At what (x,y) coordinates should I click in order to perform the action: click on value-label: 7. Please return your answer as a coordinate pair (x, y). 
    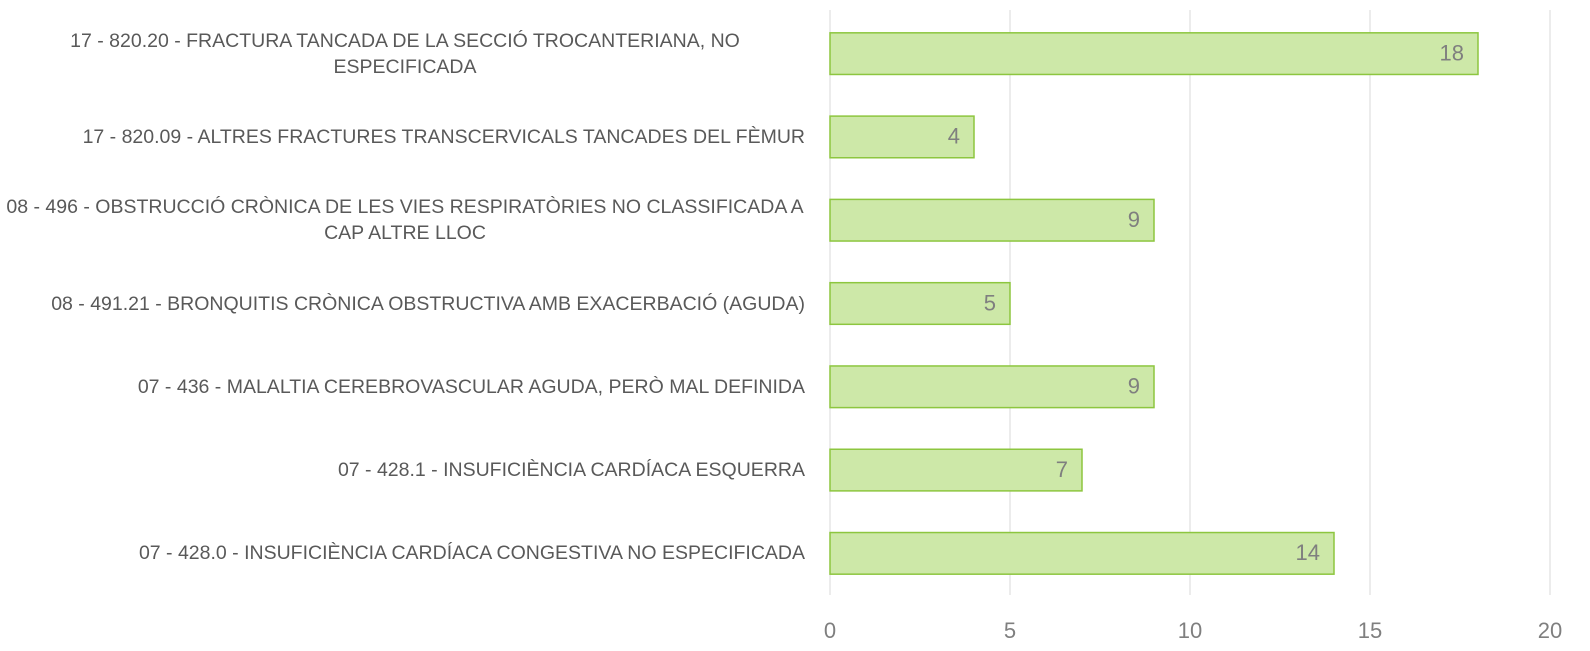
    Looking at the image, I should click on (1062, 469).